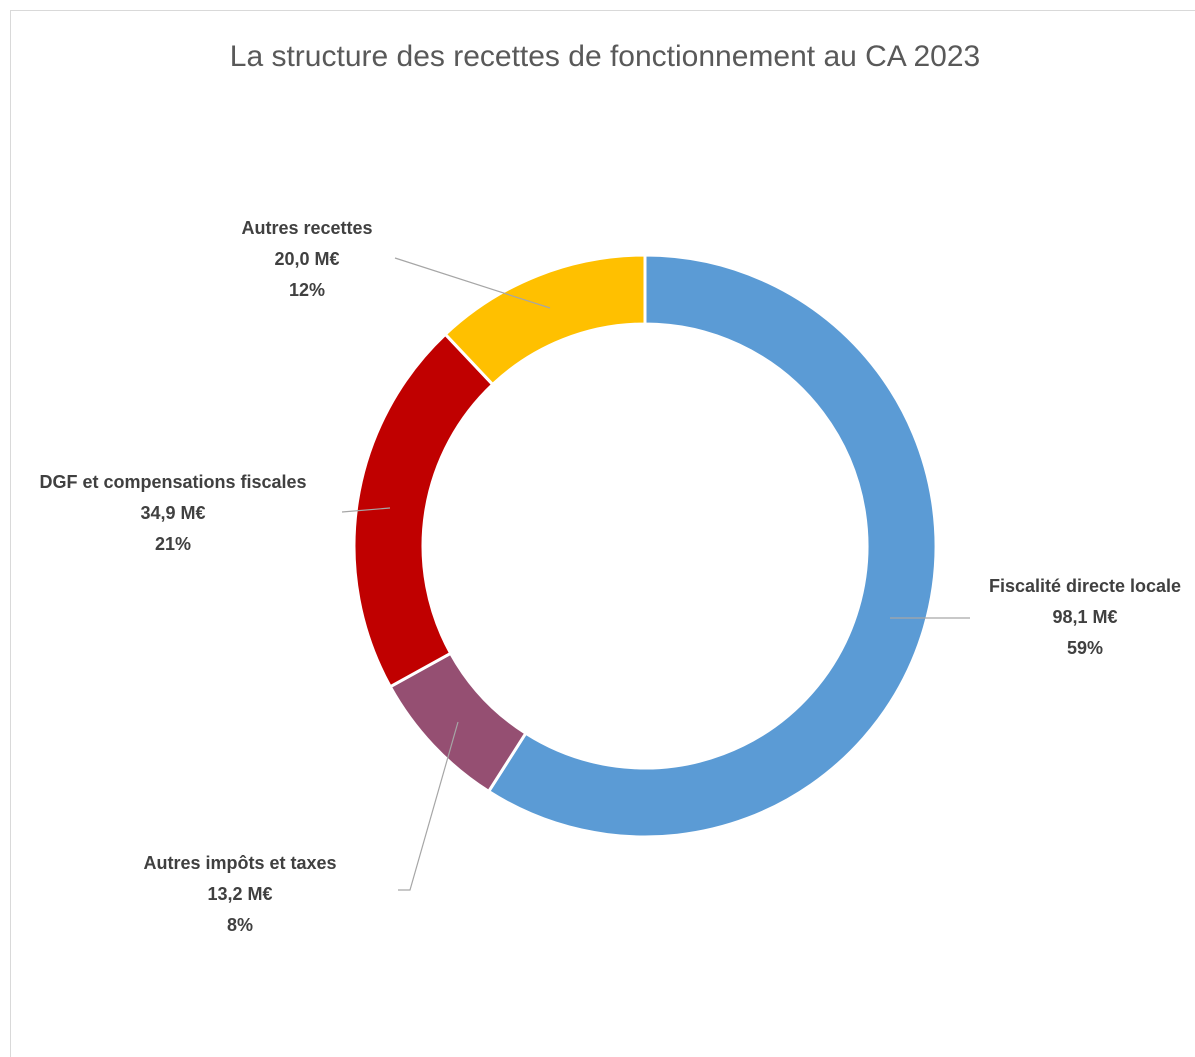 Image resolution: width=1195 pixels, height=1057 pixels. What do you see at coordinates (1084, 617) in the screenshot?
I see `data-label-value: 98,1 M€` at bounding box center [1084, 617].